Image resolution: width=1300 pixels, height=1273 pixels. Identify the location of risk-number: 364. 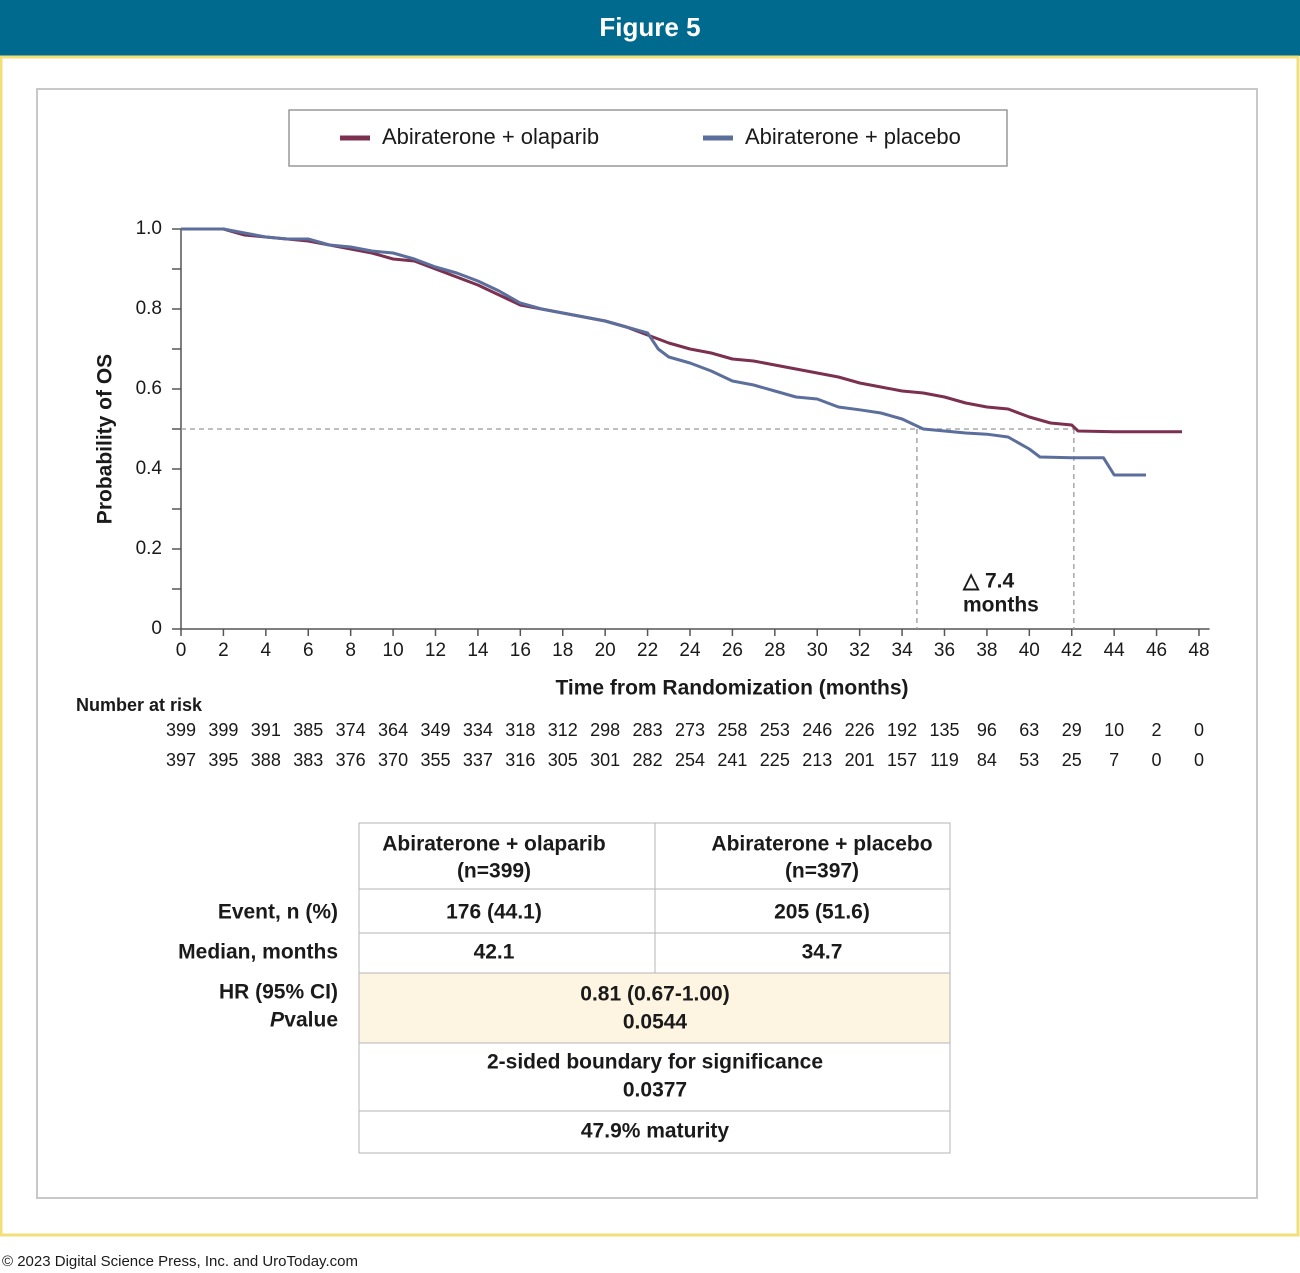
(393, 730).